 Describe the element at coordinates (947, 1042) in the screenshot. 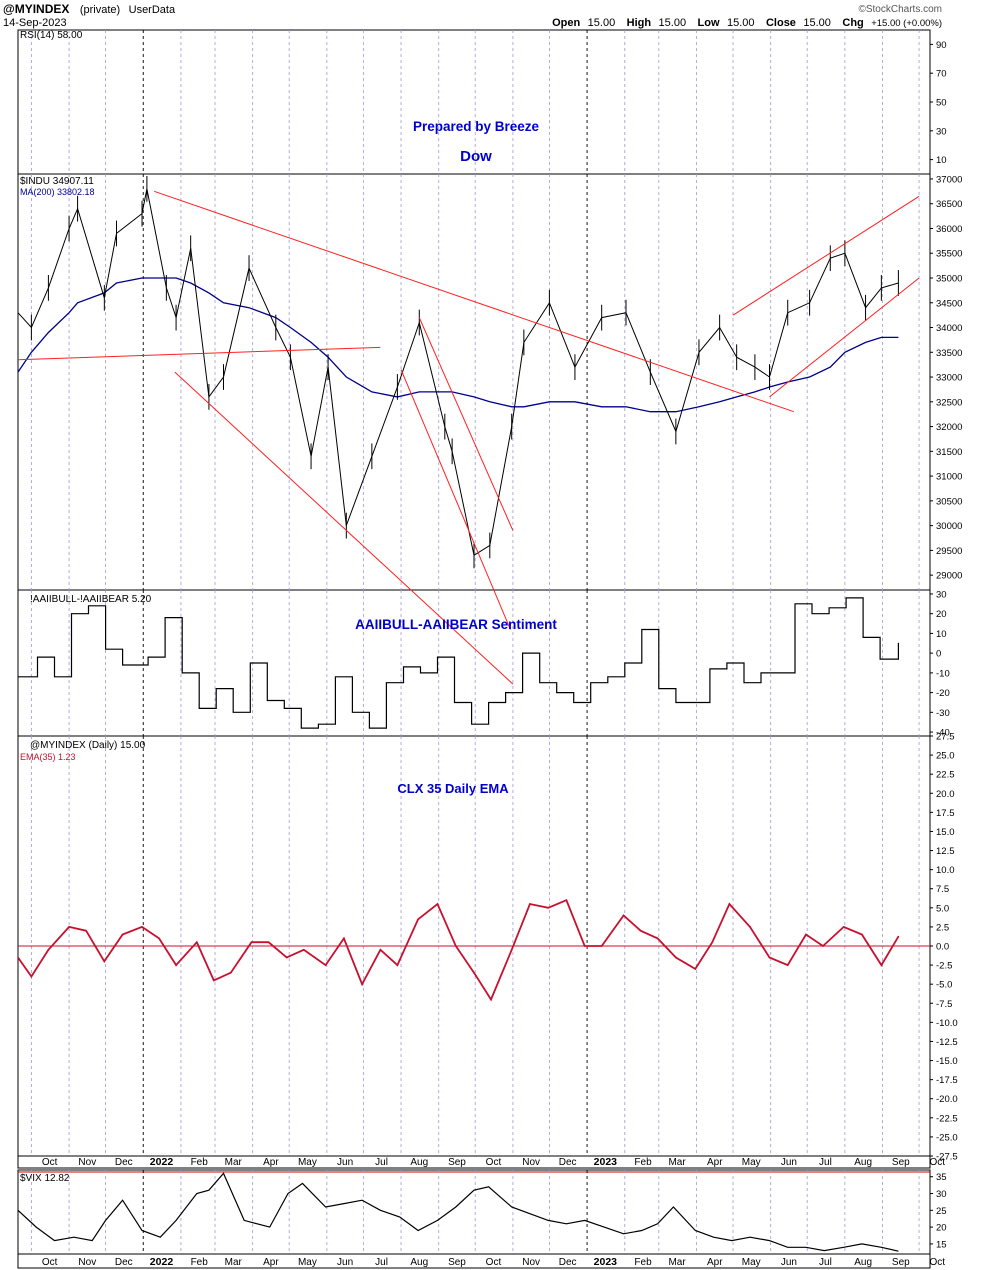

I see `ema-tick-label: -12.5` at that location.